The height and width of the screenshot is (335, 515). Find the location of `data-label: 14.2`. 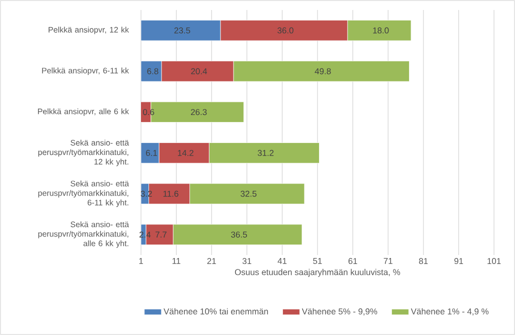

data-label: 14.2 is located at coordinates (186, 153).